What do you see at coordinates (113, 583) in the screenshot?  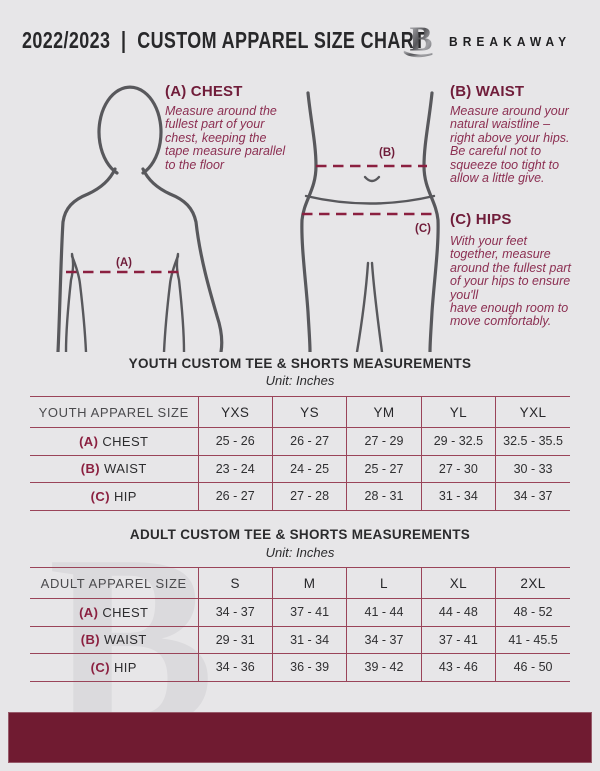 I see `adult-size-column-header: ADULT APPAREL SIZE` at bounding box center [113, 583].